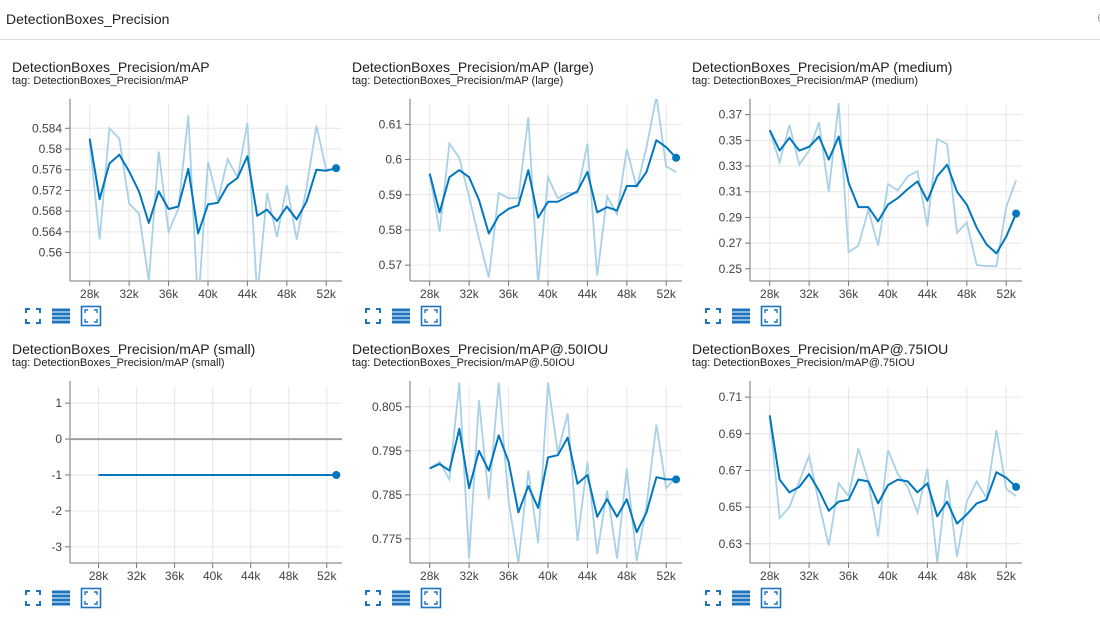 Image resolution: width=1100 pixels, height=632 pixels. What do you see at coordinates (731, 192) in the screenshot?
I see `y-tick-label: 0.31` at bounding box center [731, 192].